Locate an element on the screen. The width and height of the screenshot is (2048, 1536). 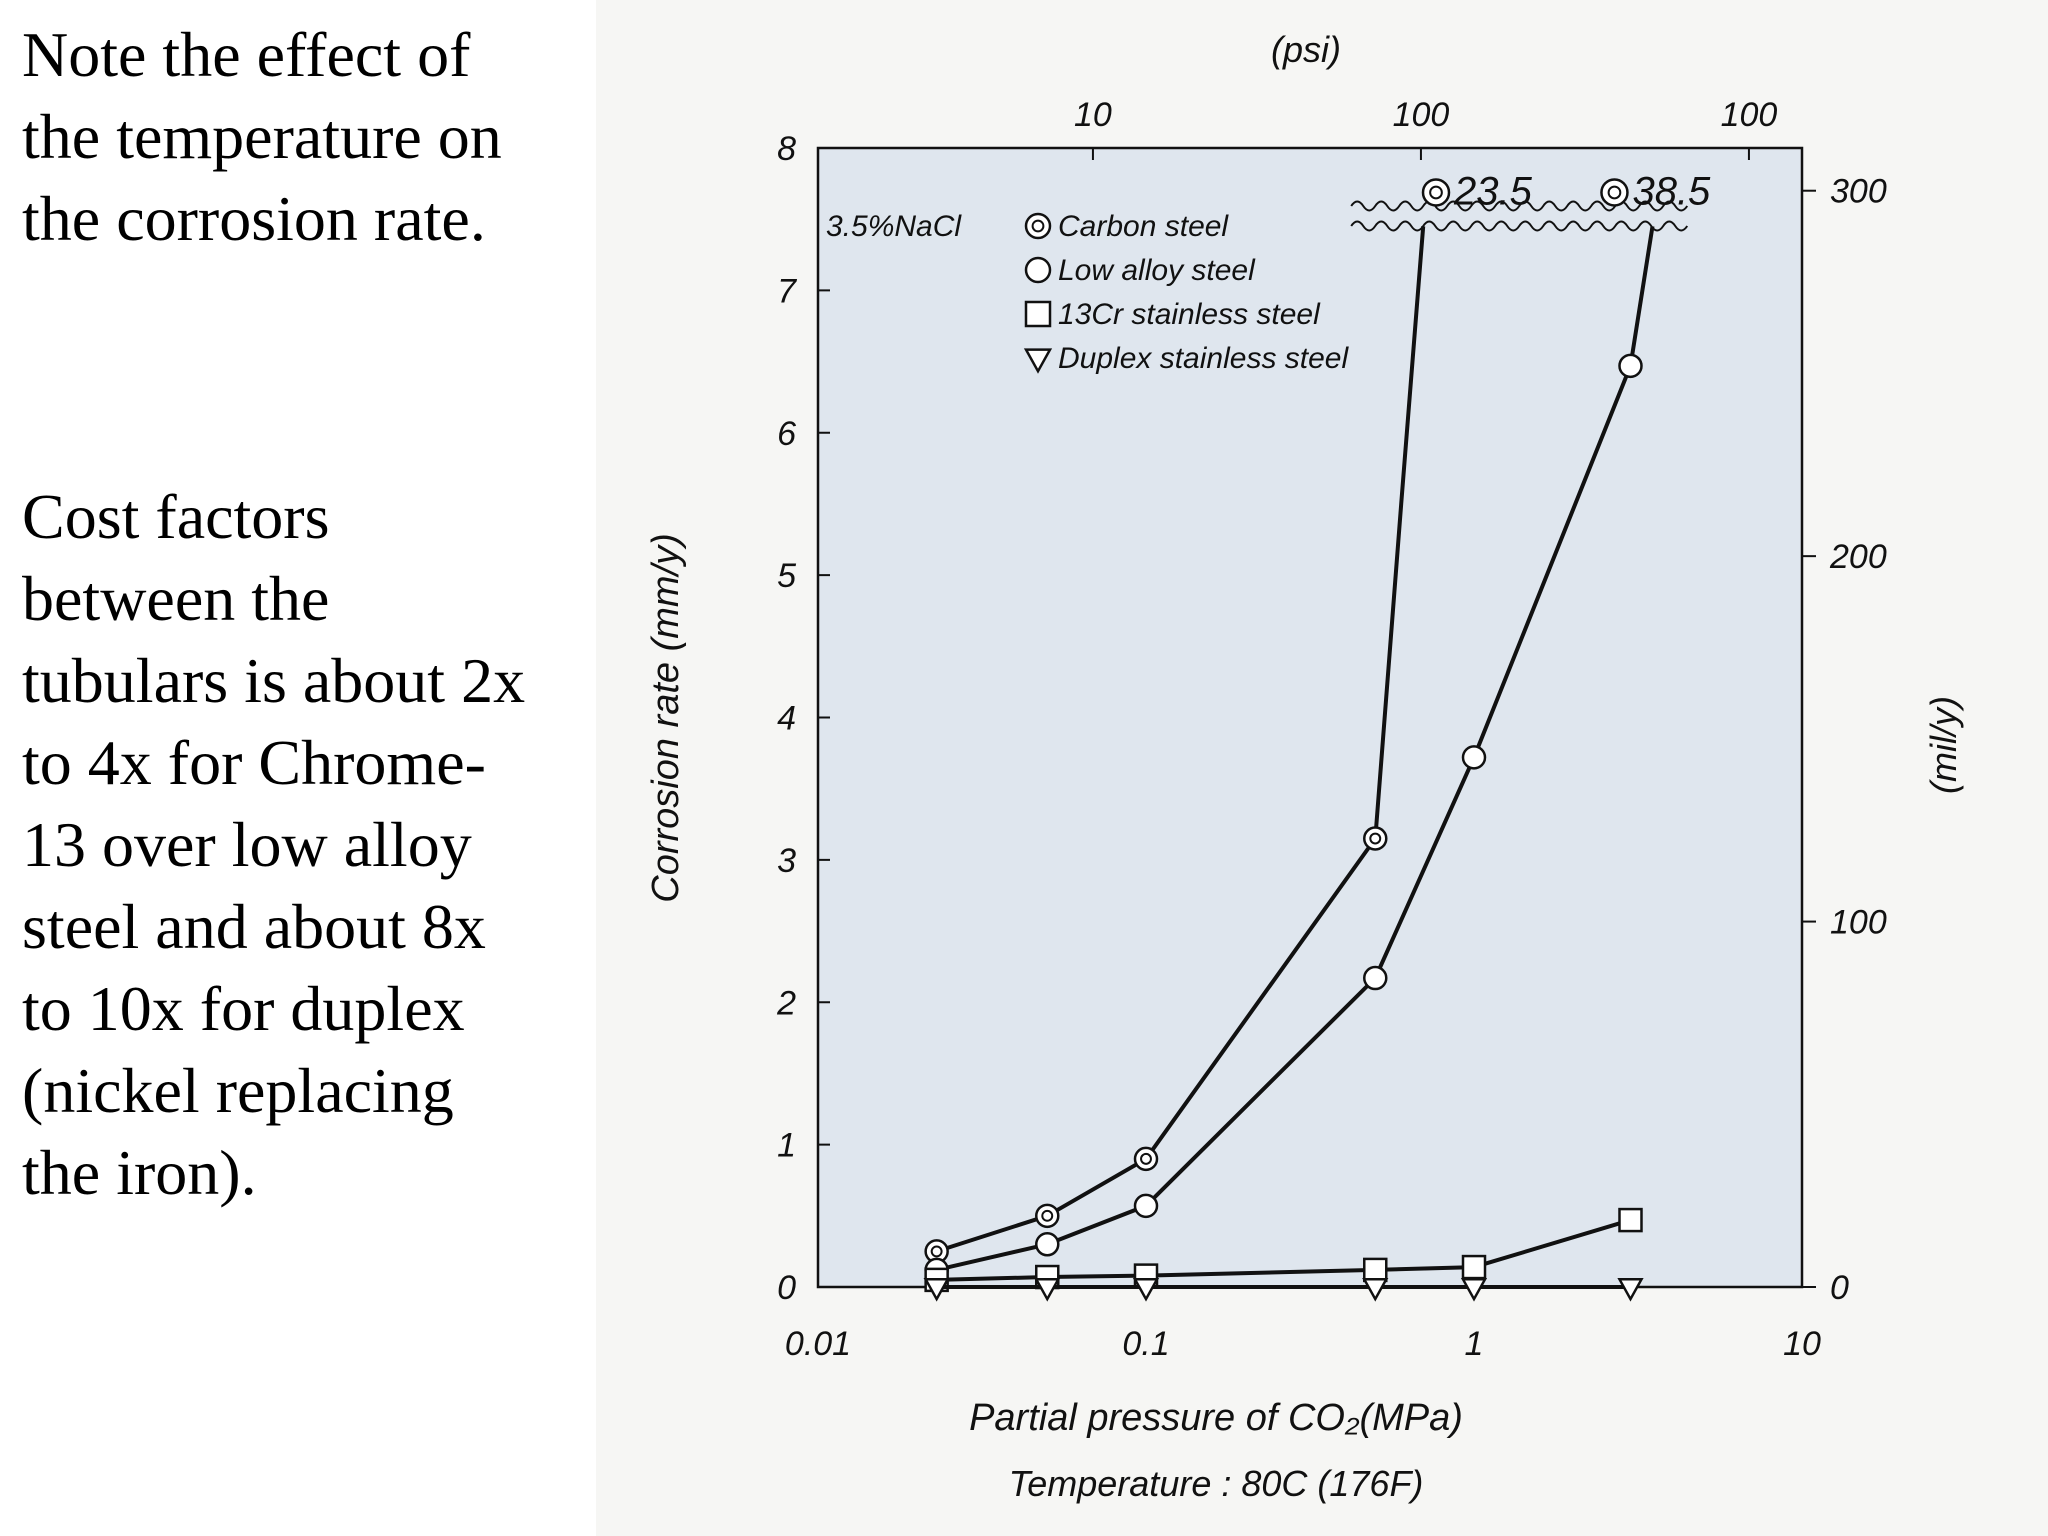
legend-label: Carbon steel is located at coordinates (1143, 226).